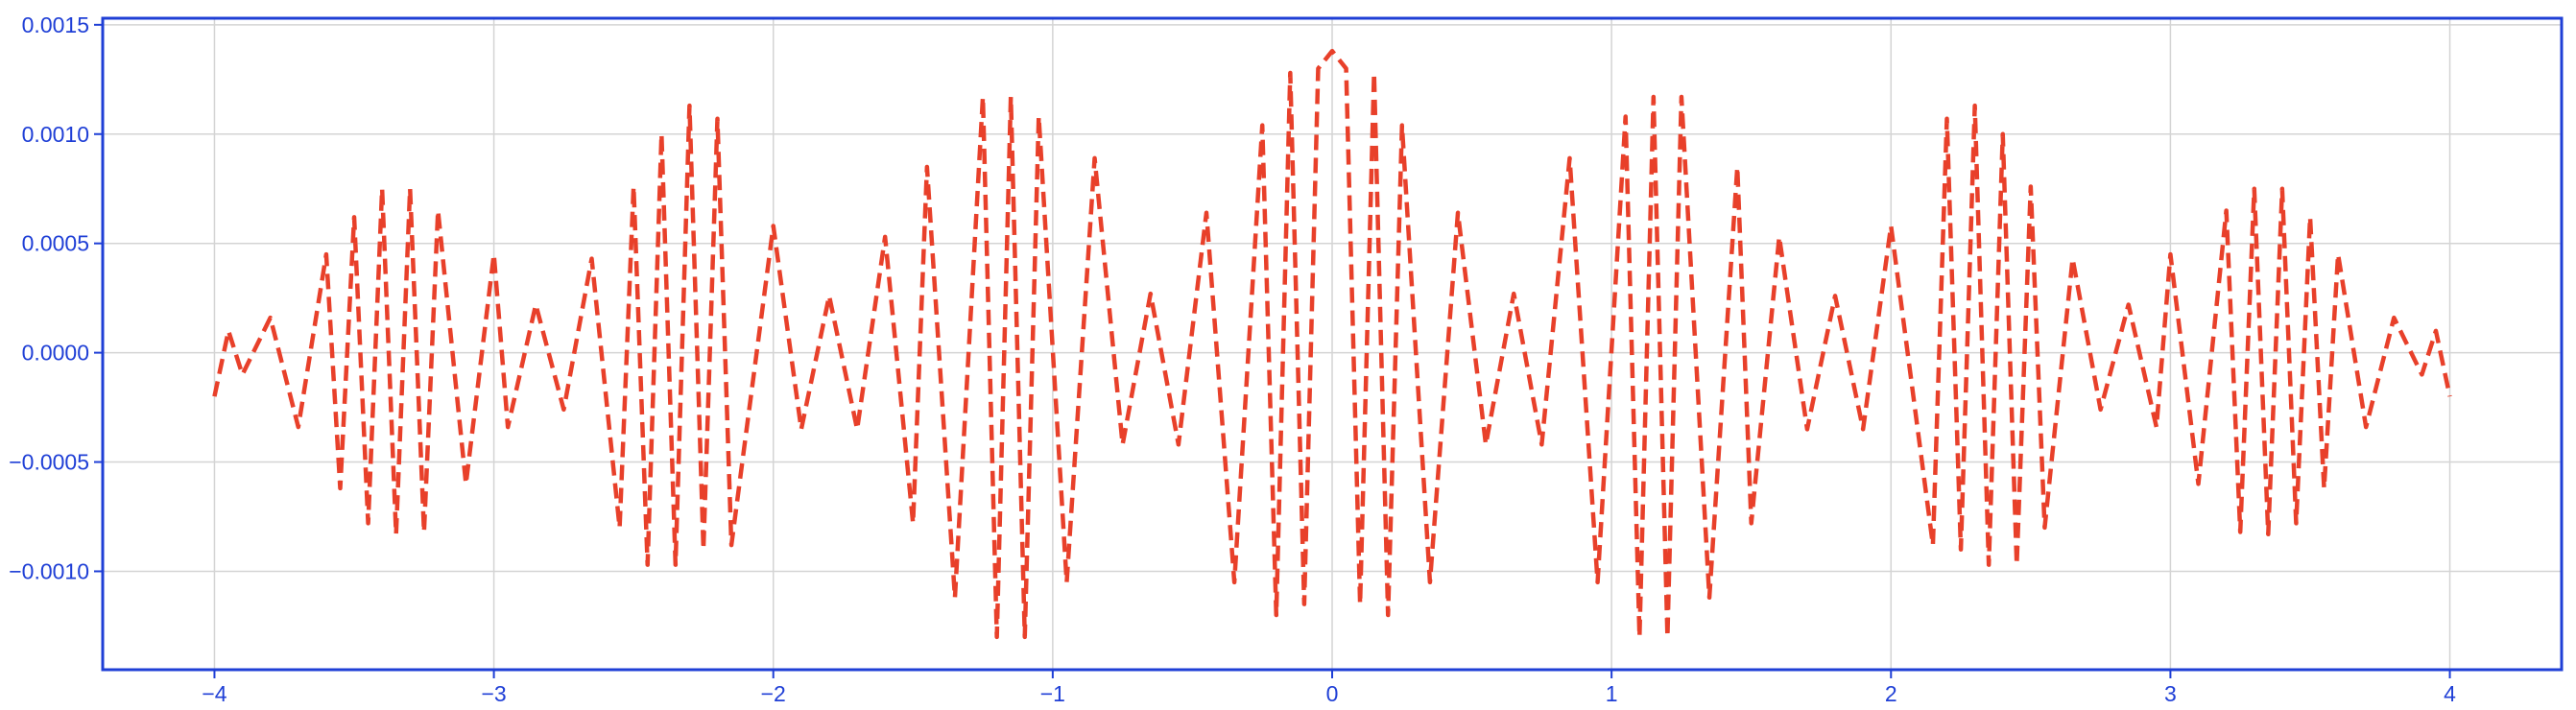 This screenshot has width=2576, height=710. What do you see at coordinates (55, 353) in the screenshot?
I see `y-tick-label: 0.0000` at bounding box center [55, 353].